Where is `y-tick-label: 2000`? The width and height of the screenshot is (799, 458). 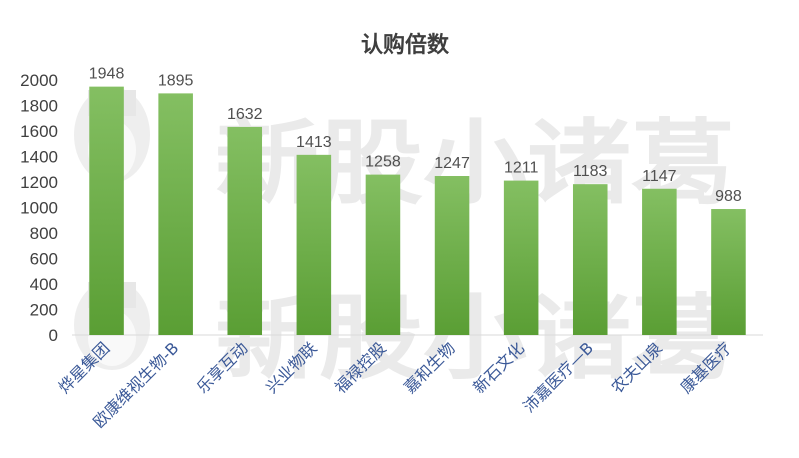 y-tick-label: 2000 is located at coordinates (39, 80).